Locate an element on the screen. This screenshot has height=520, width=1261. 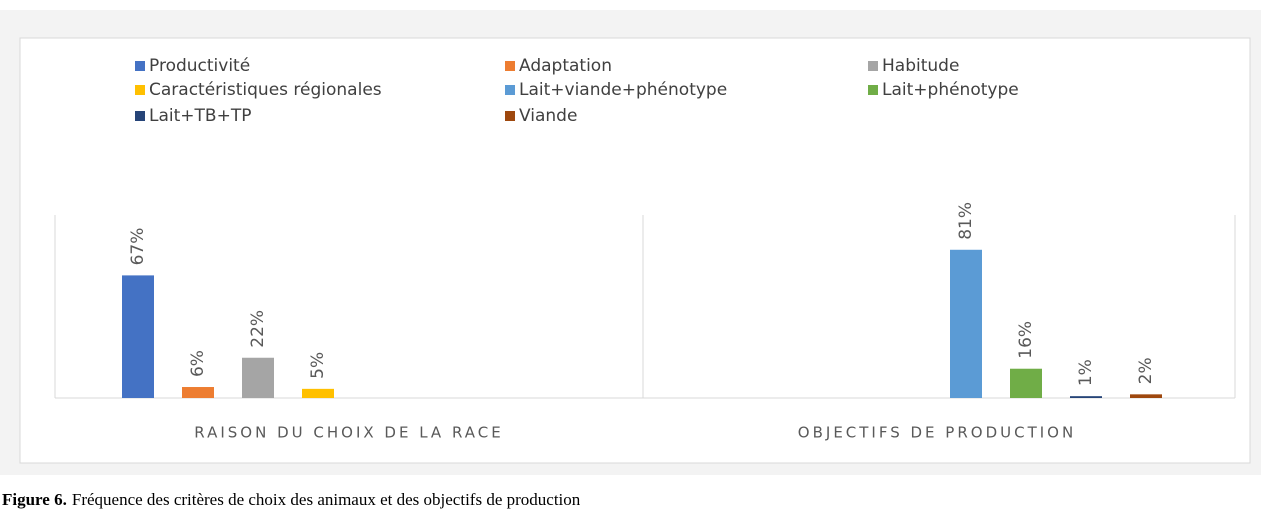
legend-label: Viande is located at coordinates (548, 116).